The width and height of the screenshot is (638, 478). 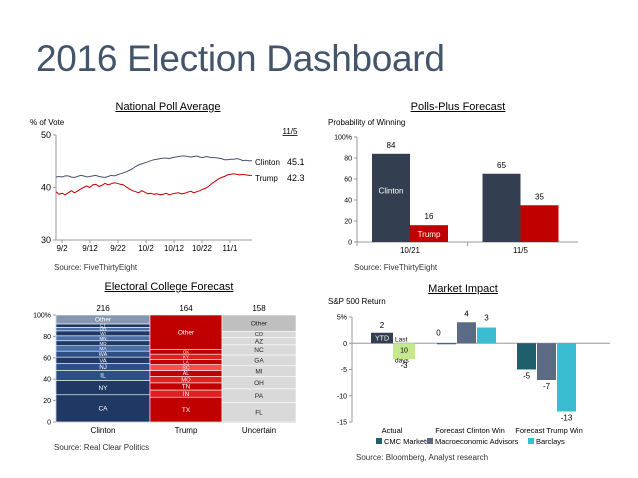 I want to click on poll-date-label: 11/5, so click(x=291, y=131).